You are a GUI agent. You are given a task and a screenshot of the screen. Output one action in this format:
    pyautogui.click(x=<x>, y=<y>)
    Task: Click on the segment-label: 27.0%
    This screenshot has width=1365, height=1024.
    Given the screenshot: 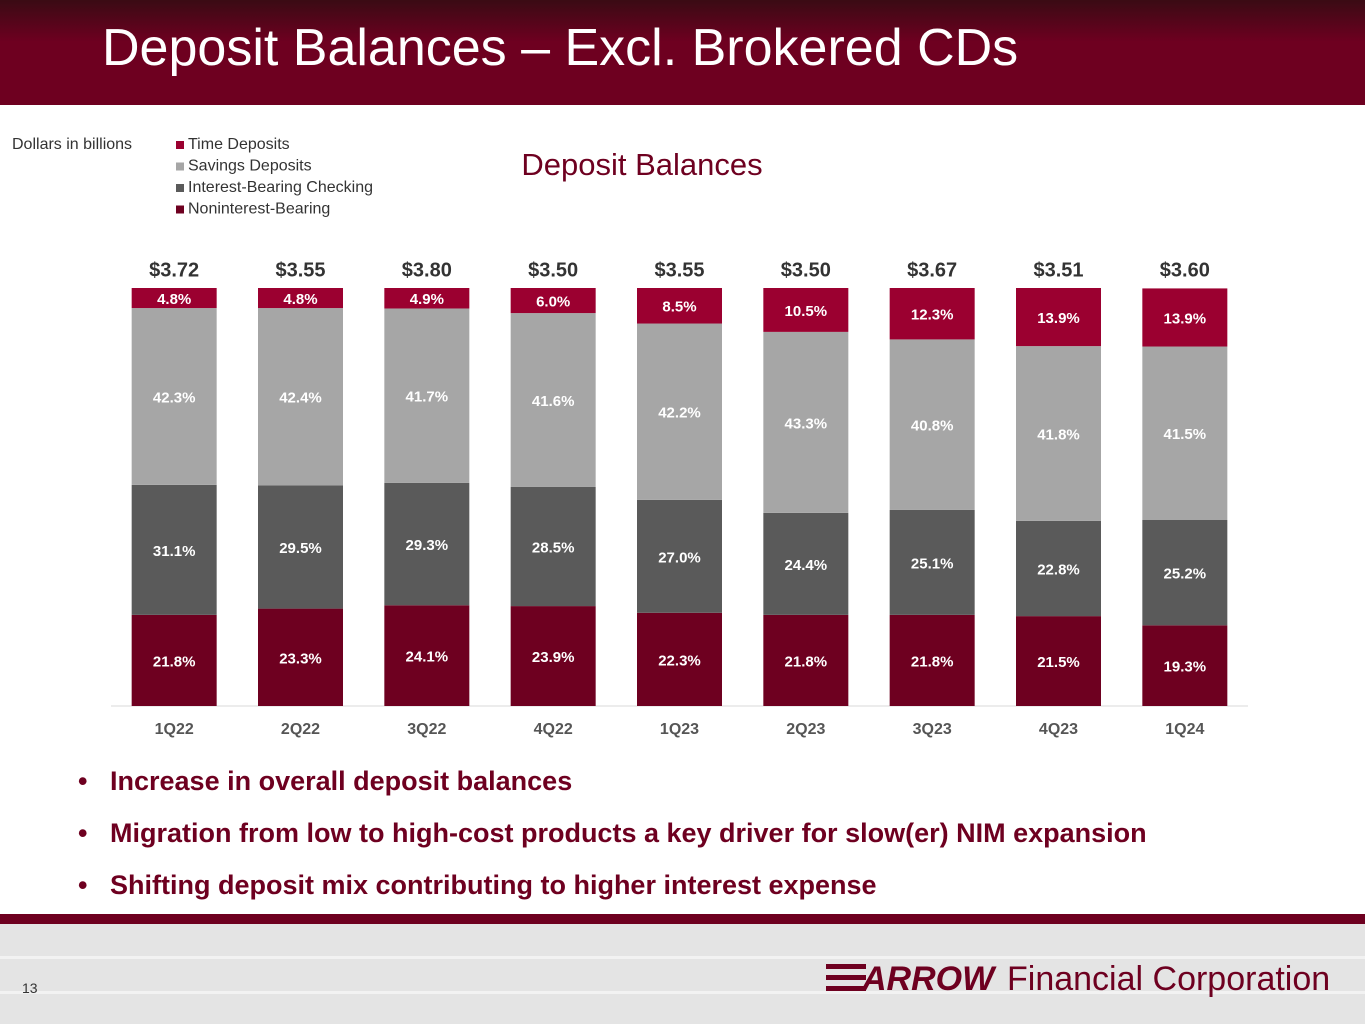 What is the action you would take?
    pyautogui.click(x=679, y=557)
    